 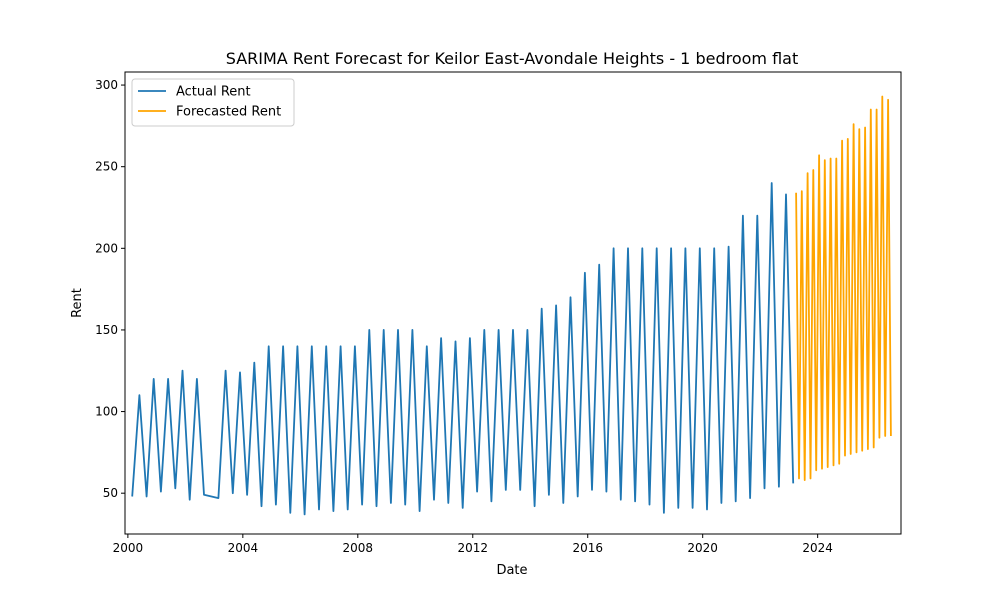 I want to click on y-tick-label: 250, so click(x=106, y=167).